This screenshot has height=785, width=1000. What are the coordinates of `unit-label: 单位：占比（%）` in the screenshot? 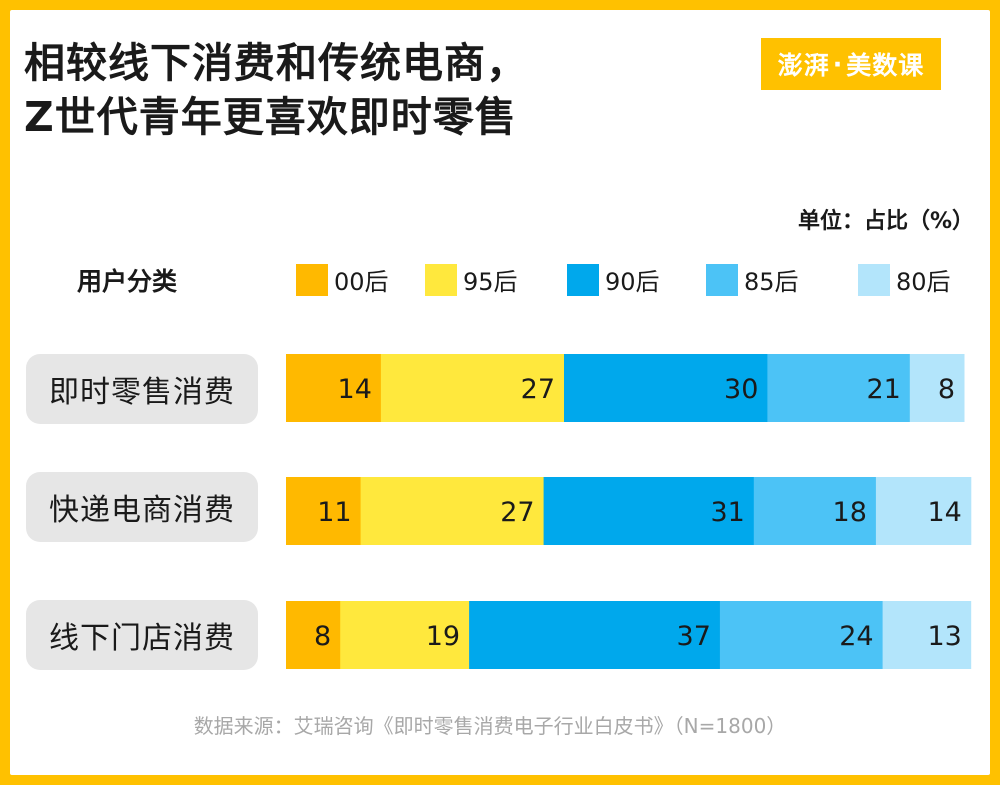 It's located at (885, 221).